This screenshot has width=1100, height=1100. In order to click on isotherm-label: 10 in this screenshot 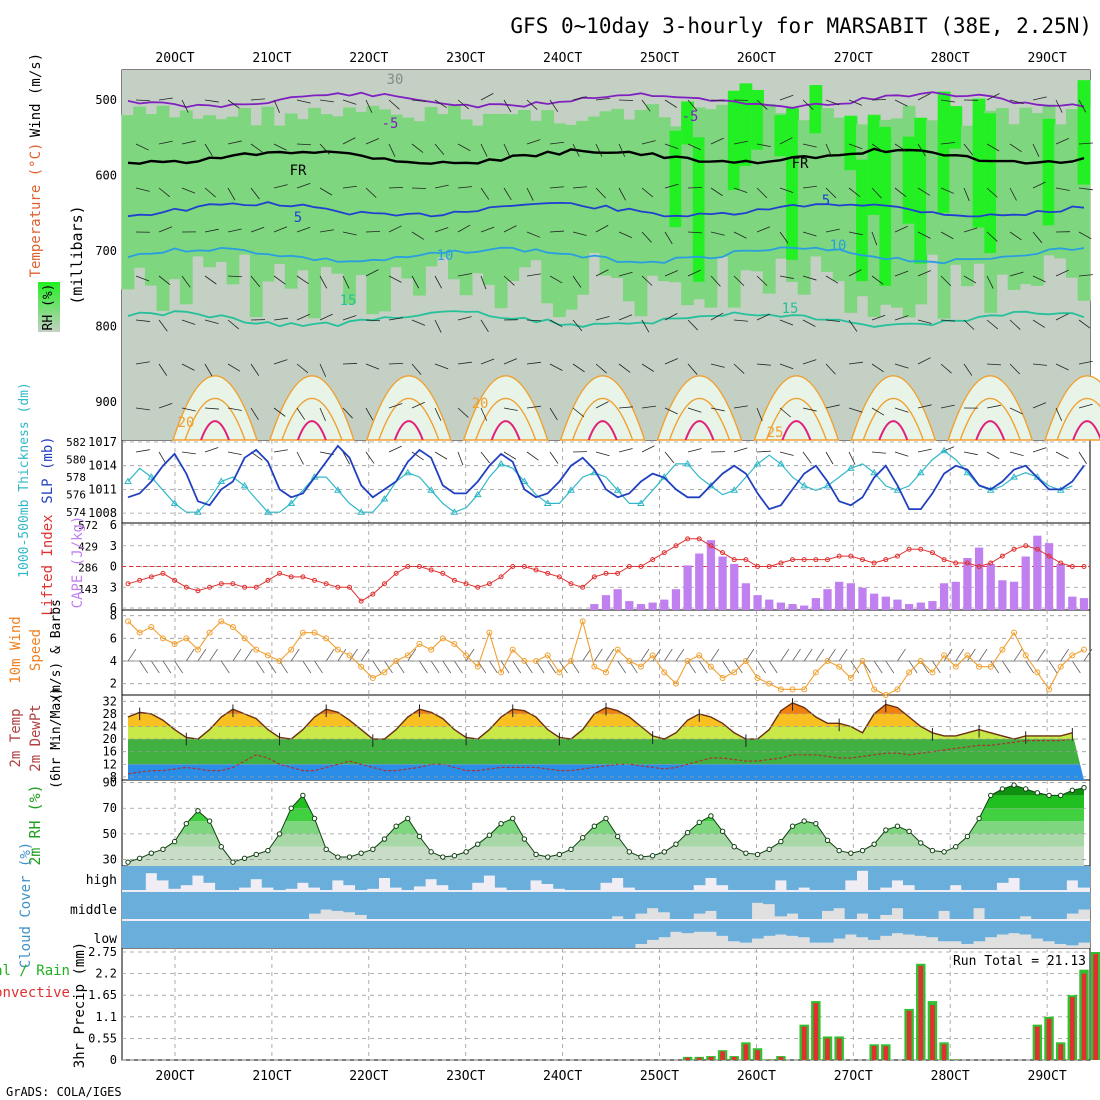, I will do `click(838, 246)`.